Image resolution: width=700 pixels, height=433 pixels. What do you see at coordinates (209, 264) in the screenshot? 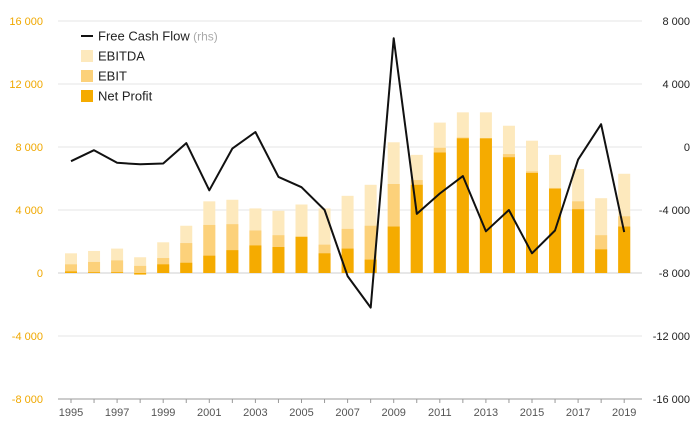
I see `net-profit-bar-2001` at bounding box center [209, 264].